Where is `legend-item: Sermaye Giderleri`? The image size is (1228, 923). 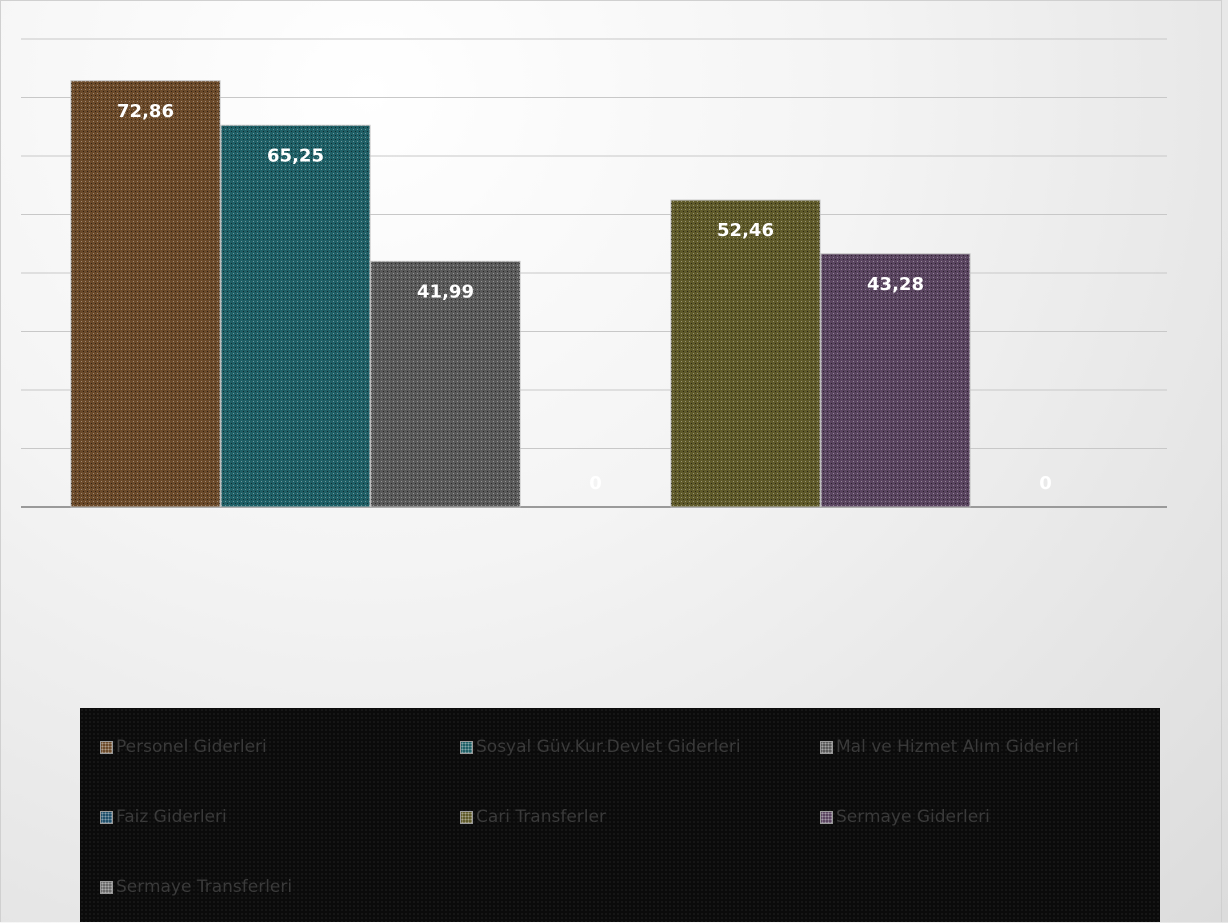
legend-item: Sermaye Giderleri is located at coordinates (905, 817).